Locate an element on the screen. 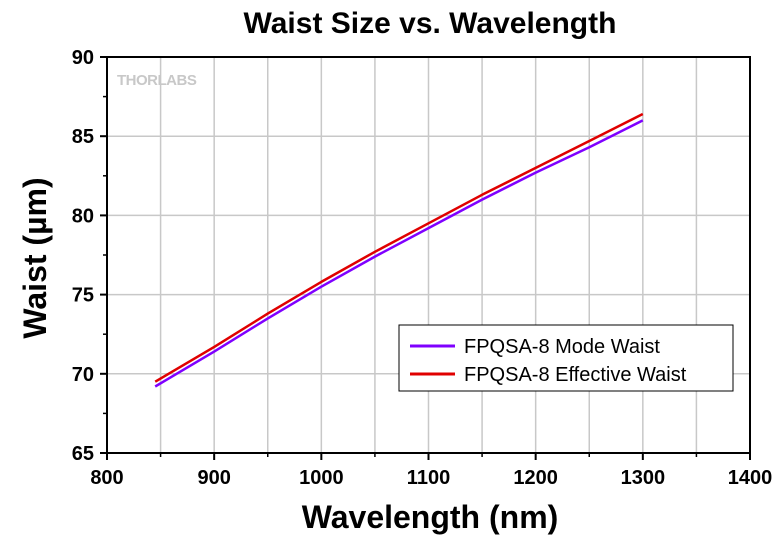  x-tick-label: 1300 is located at coordinates (643, 478).